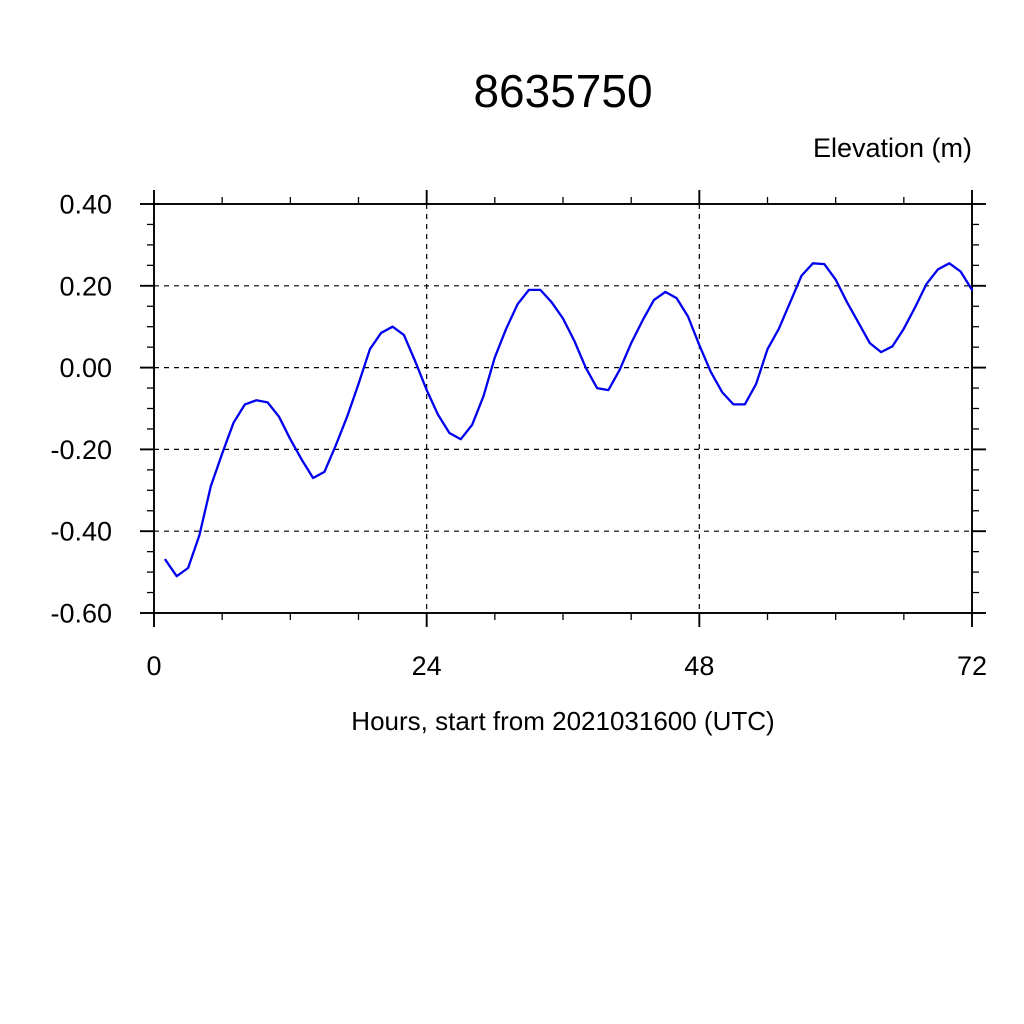  Describe the element at coordinates (892, 148) in the screenshot. I see `y-axis-unit-label: Elevation (m)` at that location.